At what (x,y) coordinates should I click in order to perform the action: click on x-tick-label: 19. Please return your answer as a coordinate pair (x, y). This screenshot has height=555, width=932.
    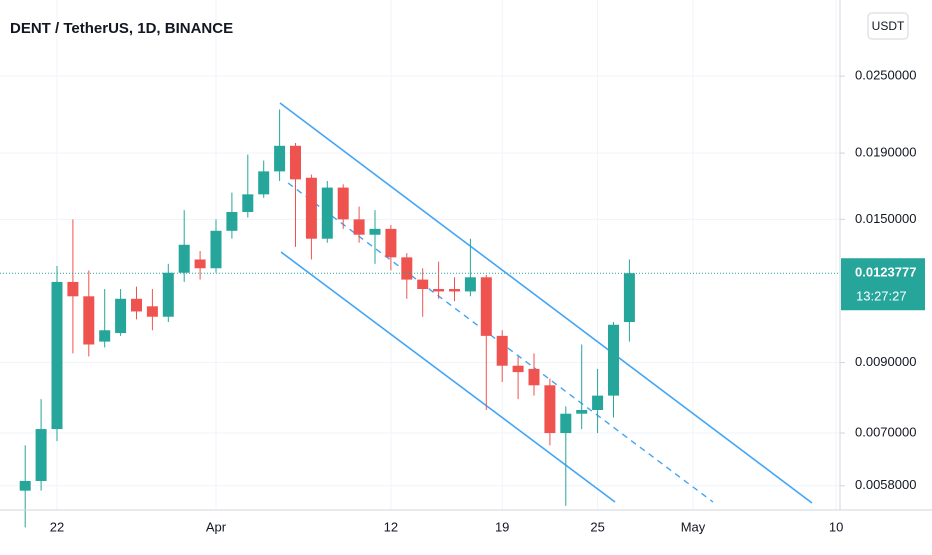
    Looking at the image, I should click on (502, 526).